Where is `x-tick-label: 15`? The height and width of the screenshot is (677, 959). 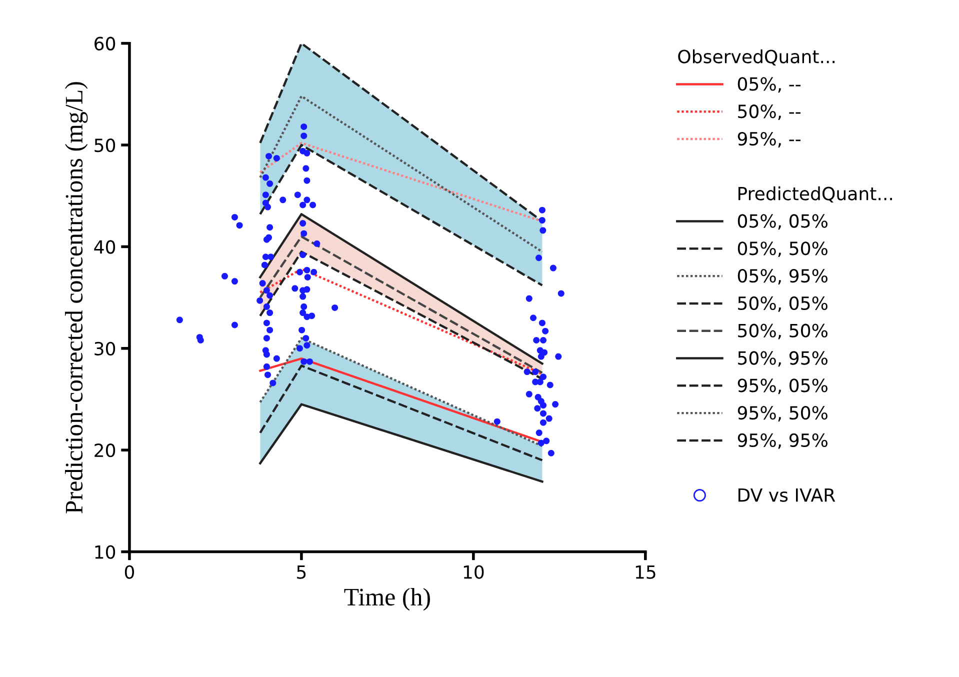 x-tick-label: 15 is located at coordinates (646, 572).